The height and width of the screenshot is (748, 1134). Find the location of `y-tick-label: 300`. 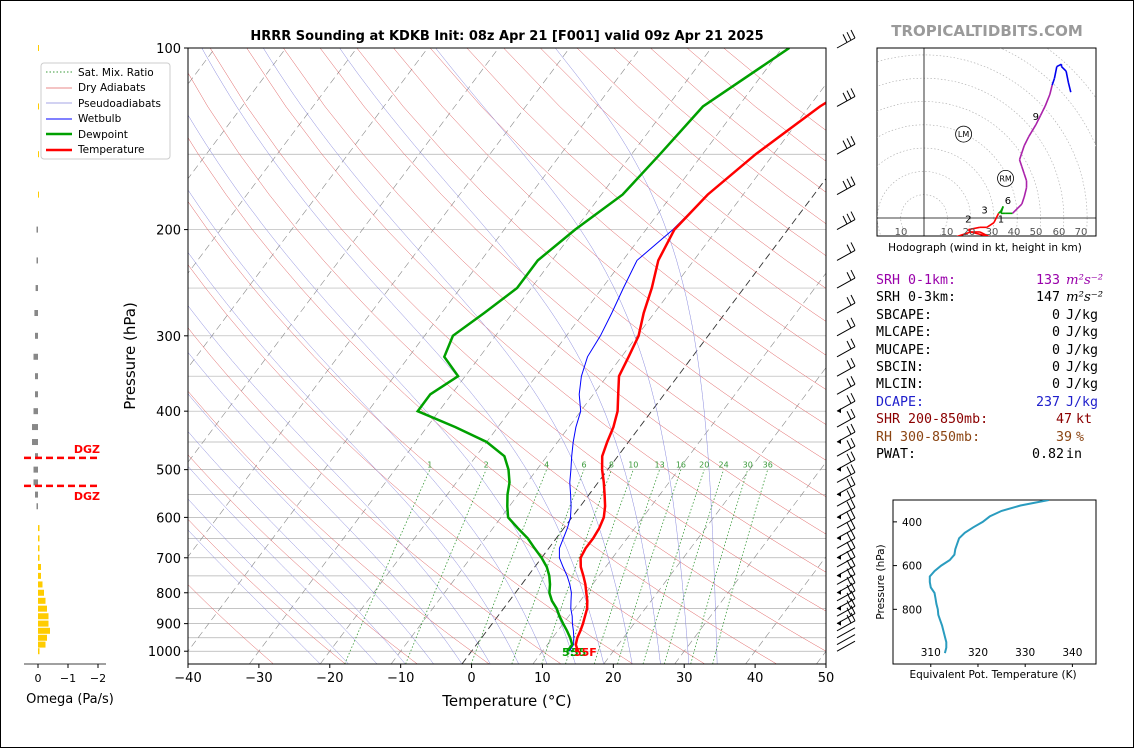

y-tick-label: 300 is located at coordinates (168, 337).